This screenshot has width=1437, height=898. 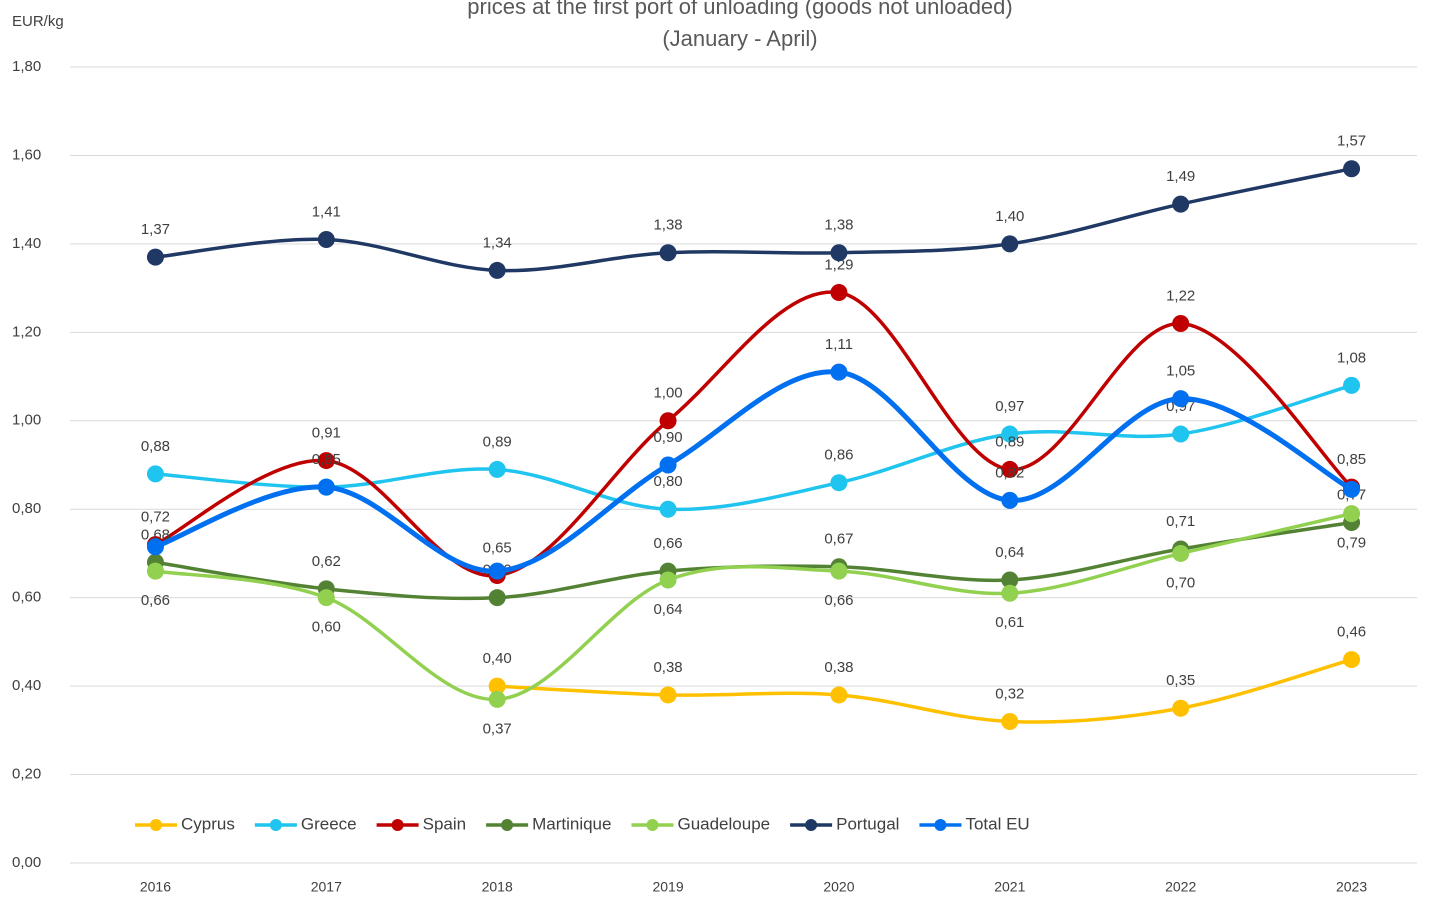 What do you see at coordinates (26, 774) in the screenshot?
I see `y-tick-label: 0,20` at bounding box center [26, 774].